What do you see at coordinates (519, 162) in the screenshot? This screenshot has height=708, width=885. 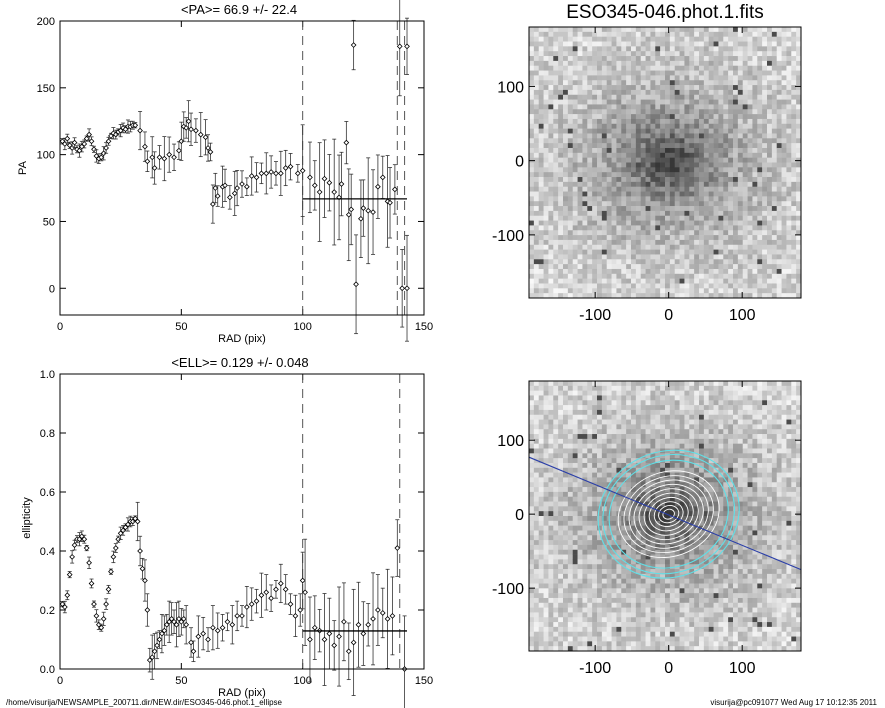 I see `y-tick-label: 0` at bounding box center [519, 162].